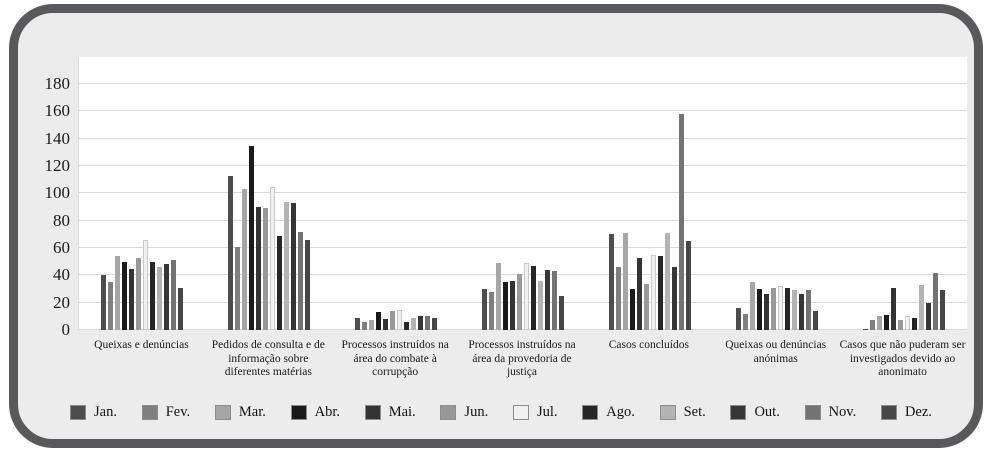  I want to click on legend-item: Fev., so click(166, 412).